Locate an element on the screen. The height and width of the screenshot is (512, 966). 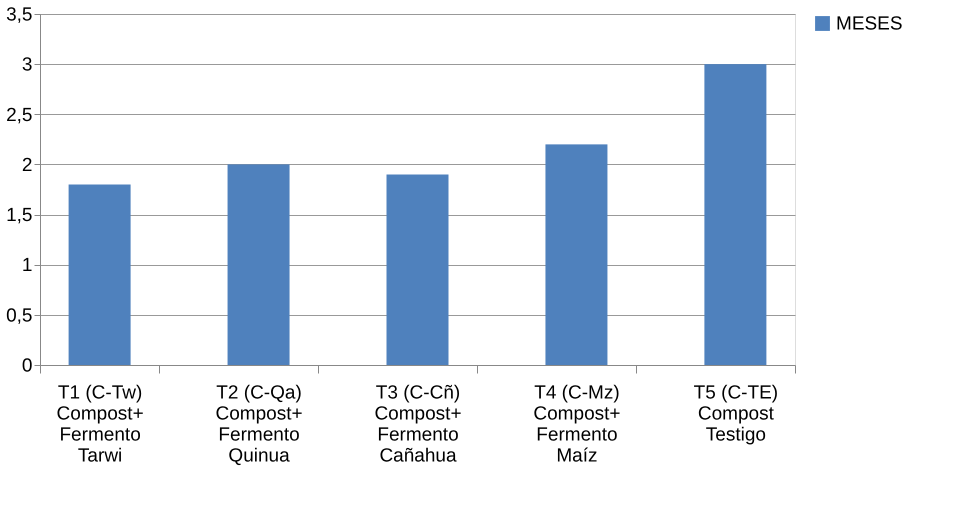
x-tick-label: T3 (C-Cñ) Compost+ Fermento Cañahua is located at coordinates (418, 424).